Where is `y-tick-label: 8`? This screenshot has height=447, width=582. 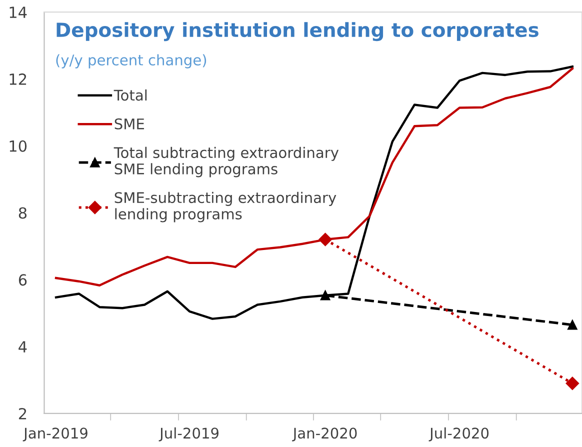 y-tick-label: 8 is located at coordinates (22, 213).